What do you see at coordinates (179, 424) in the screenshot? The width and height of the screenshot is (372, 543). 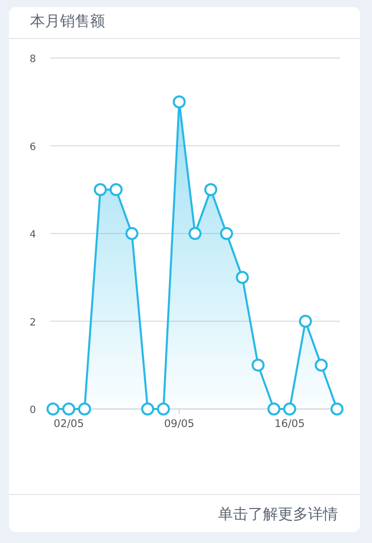 I see `x-tick-label: 09/05` at bounding box center [179, 424].